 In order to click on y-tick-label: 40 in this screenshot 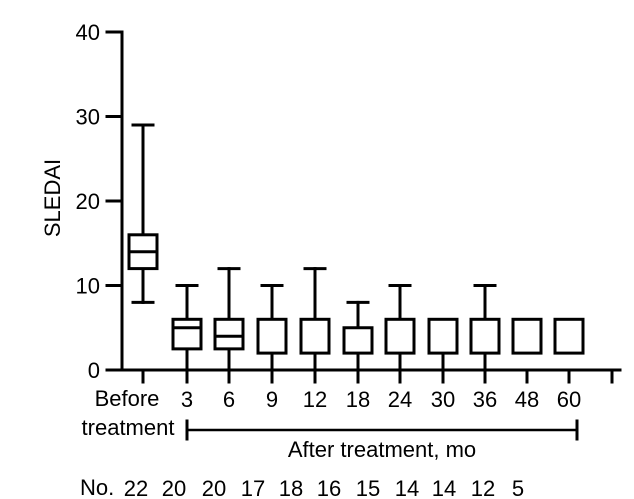, I will do `click(88, 32)`.